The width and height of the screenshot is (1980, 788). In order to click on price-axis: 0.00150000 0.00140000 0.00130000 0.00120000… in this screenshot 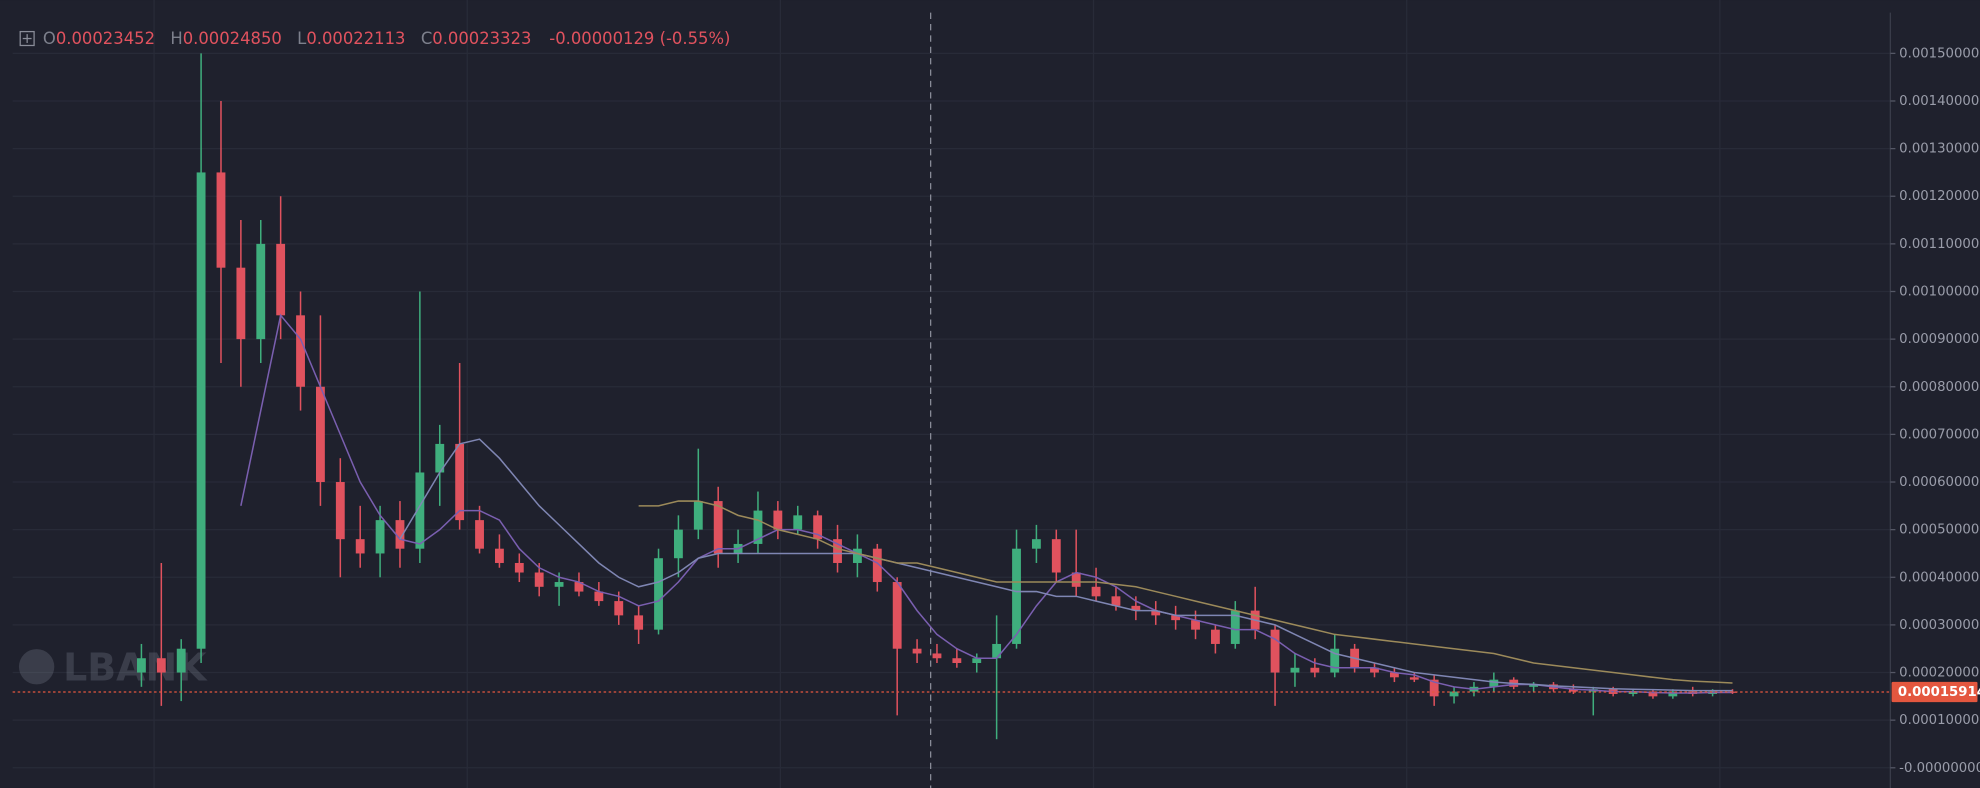, I will do `click(1935, 411)`.